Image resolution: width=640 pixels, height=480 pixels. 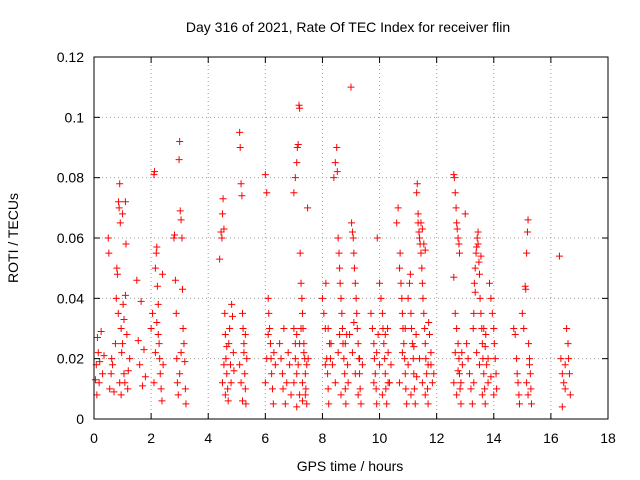 What do you see at coordinates (70, 178) in the screenshot?
I see `y-tick-label: 0.08` at bounding box center [70, 178].